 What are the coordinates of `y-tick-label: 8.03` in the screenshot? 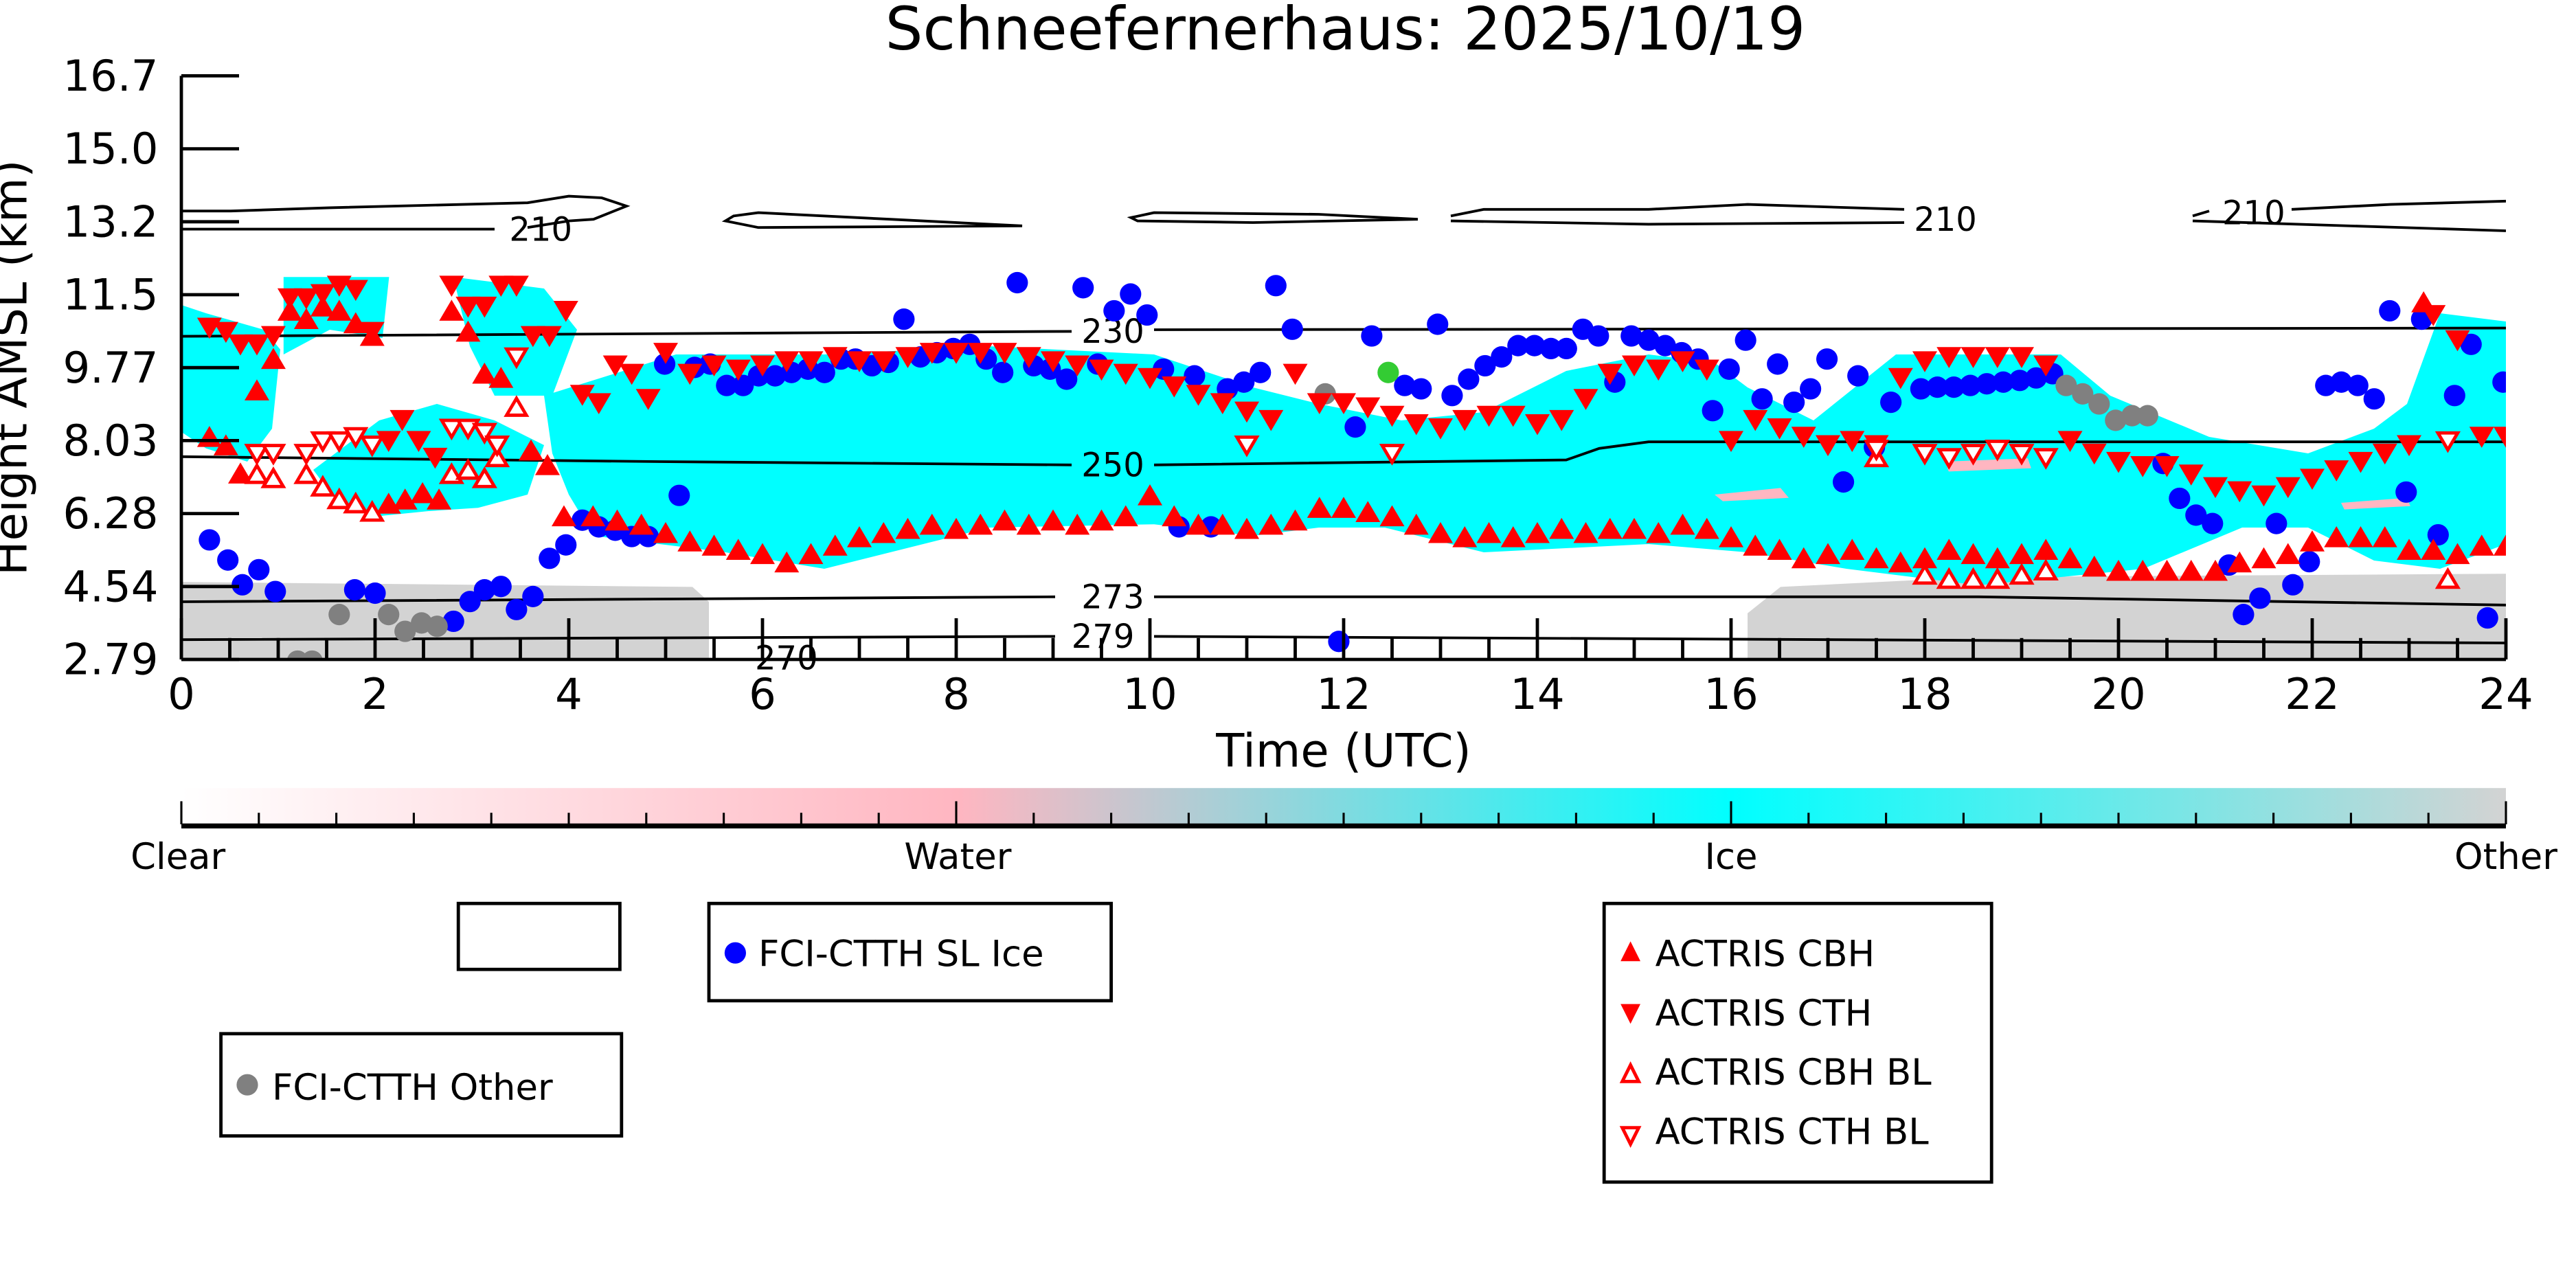 It's located at (110, 441).